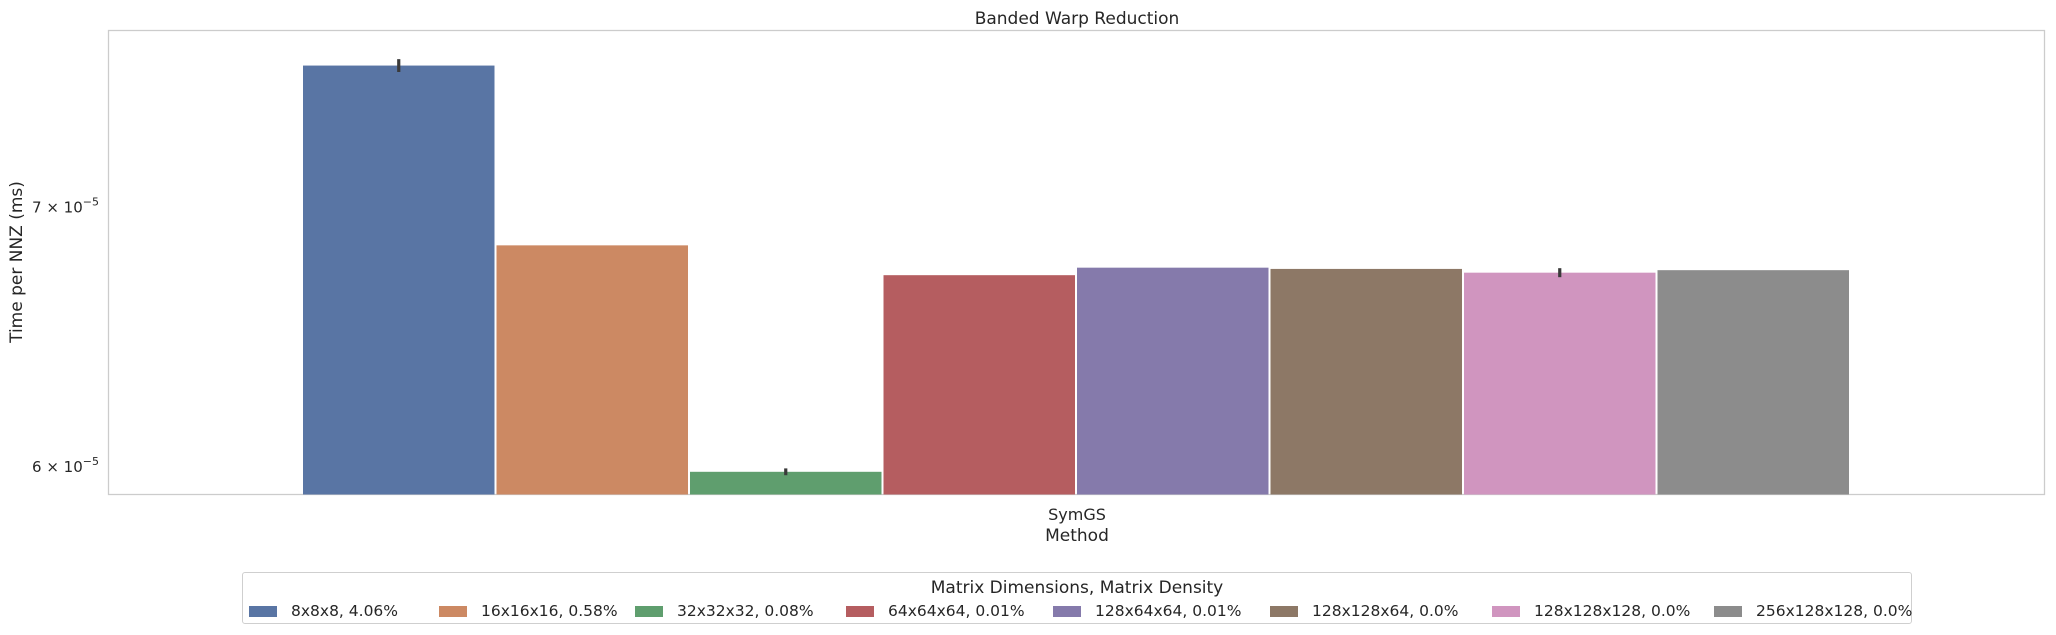  What do you see at coordinates (1077, 514) in the screenshot?
I see `x-tick-label: SymGS` at bounding box center [1077, 514].